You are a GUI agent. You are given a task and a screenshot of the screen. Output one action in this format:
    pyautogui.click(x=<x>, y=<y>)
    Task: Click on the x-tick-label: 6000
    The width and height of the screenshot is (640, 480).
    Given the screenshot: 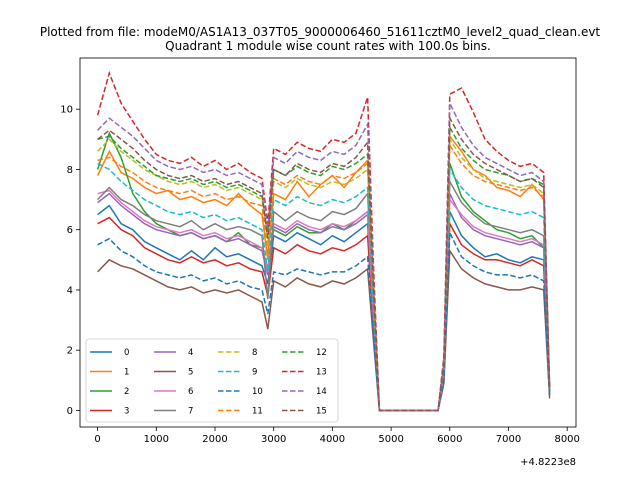 What is the action you would take?
    pyautogui.click(x=449, y=439)
    